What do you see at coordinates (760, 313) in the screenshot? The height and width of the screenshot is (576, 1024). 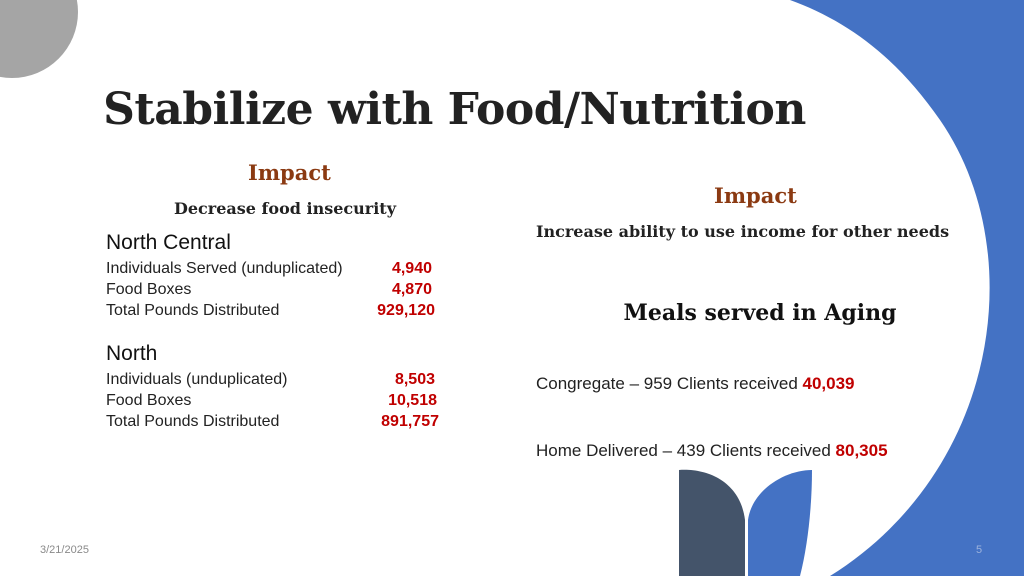 I see `meals-heading: Meals served in Aging` at bounding box center [760, 313].